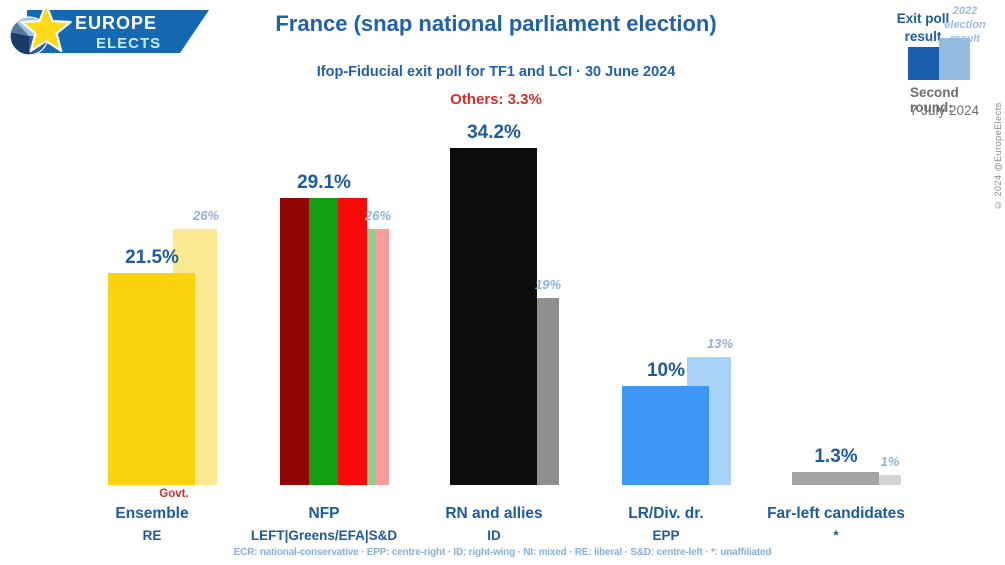 The height and width of the screenshot is (565, 1005). Describe the element at coordinates (152, 513) in the screenshot. I see `party-name: Ensemble` at that location.